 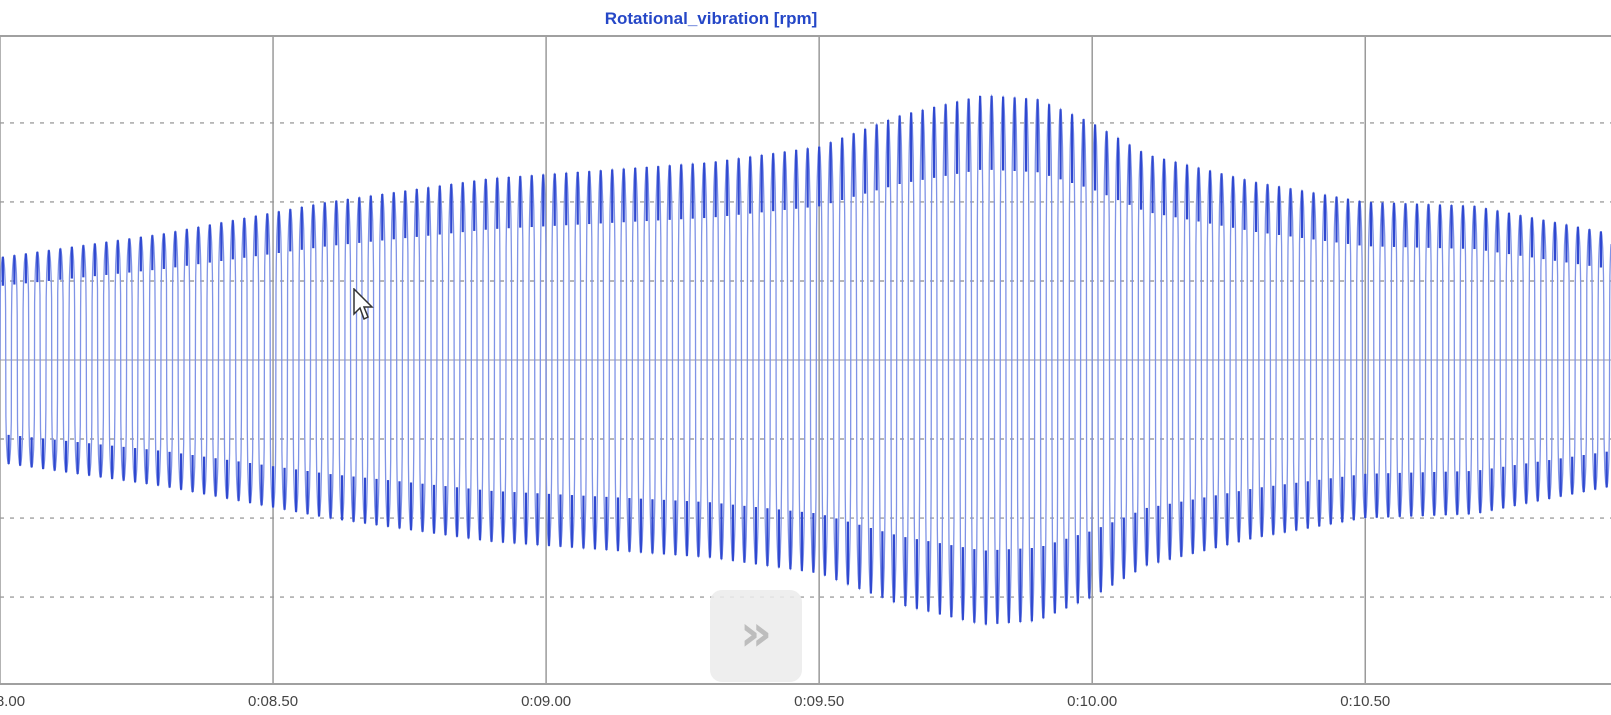 I want to click on x-tick-label: 0:09.00, so click(x=546, y=701).